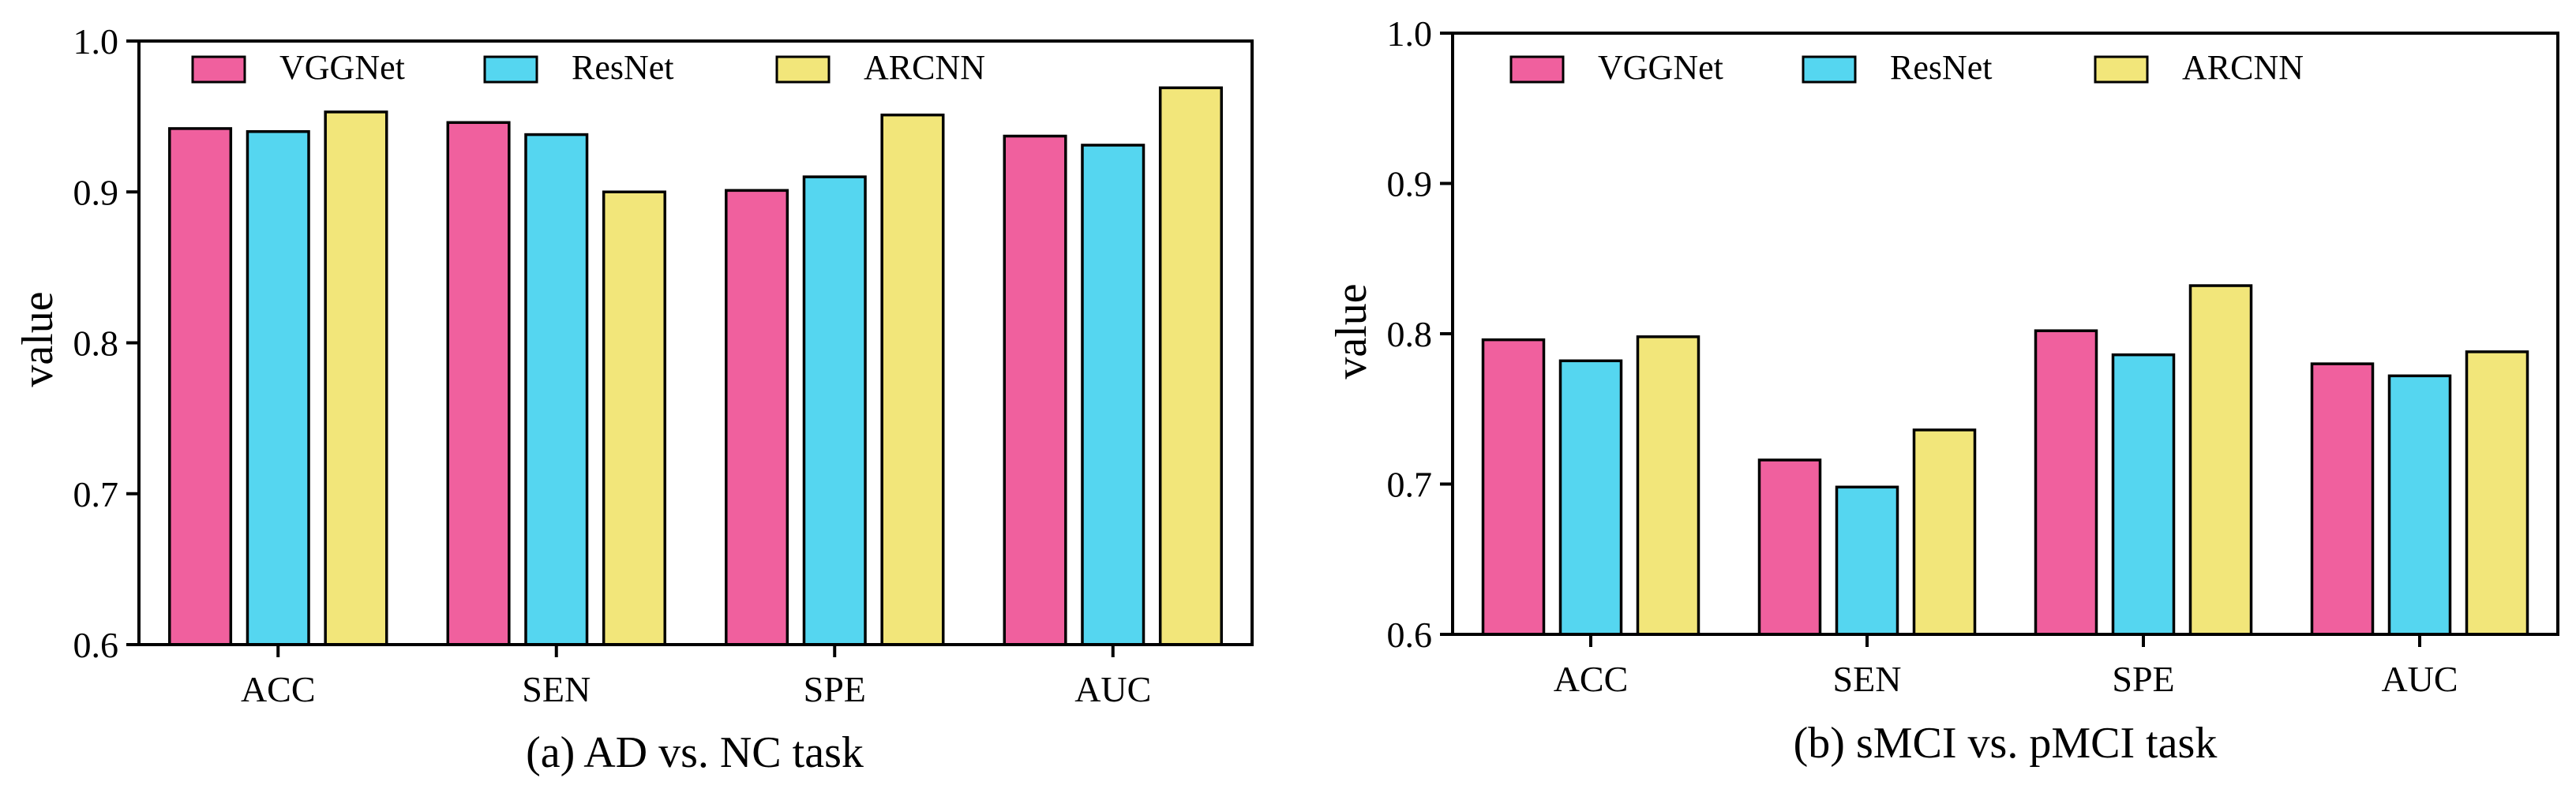 The image size is (2576, 789). Describe the element at coordinates (695, 752) in the screenshot. I see `chart-caption: (a) AD vs. NC task` at that location.